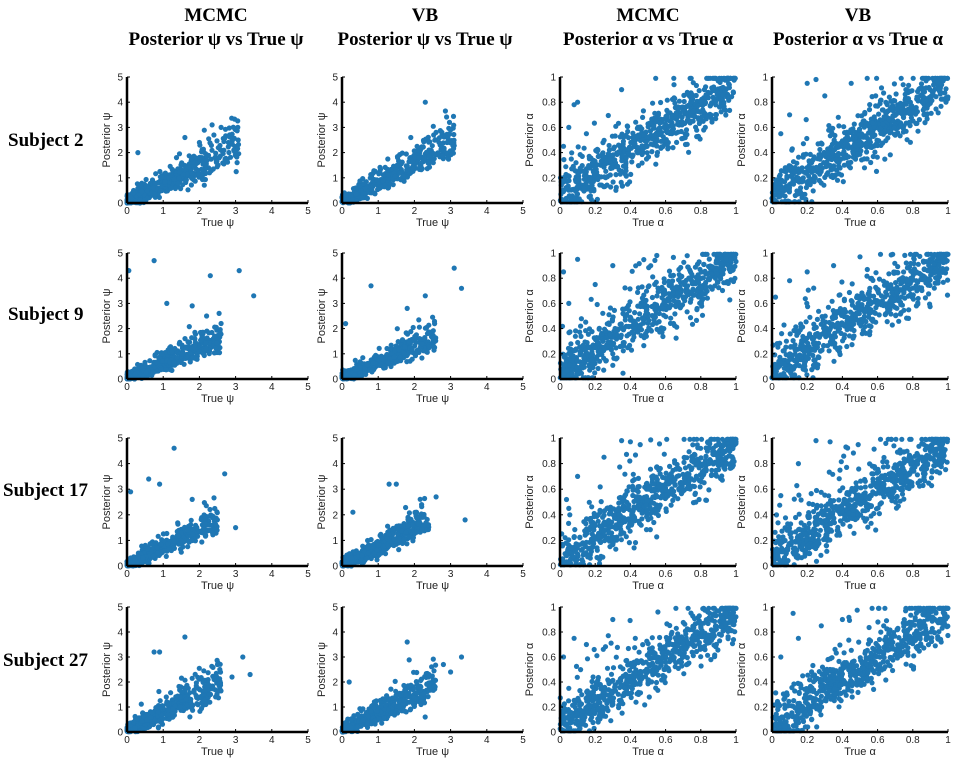 The width and height of the screenshot is (957, 762). I want to click on y-tick-label: 0.6, so click(549, 304).